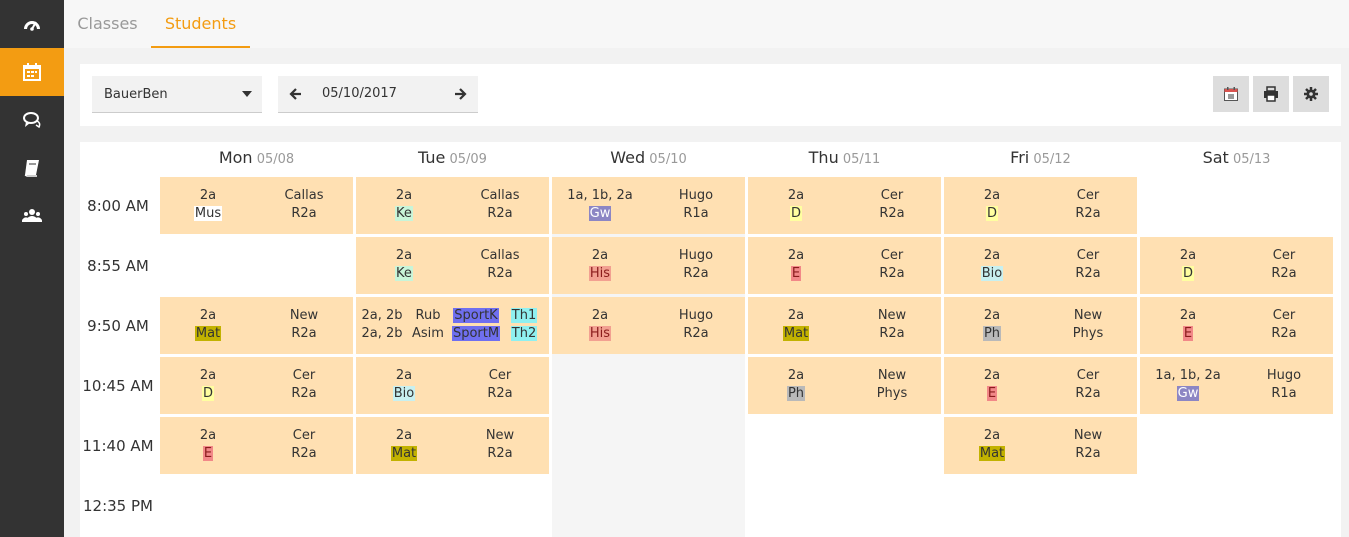 This screenshot has height=537, width=1349. I want to click on calendar-today-button, so click(1231, 94).